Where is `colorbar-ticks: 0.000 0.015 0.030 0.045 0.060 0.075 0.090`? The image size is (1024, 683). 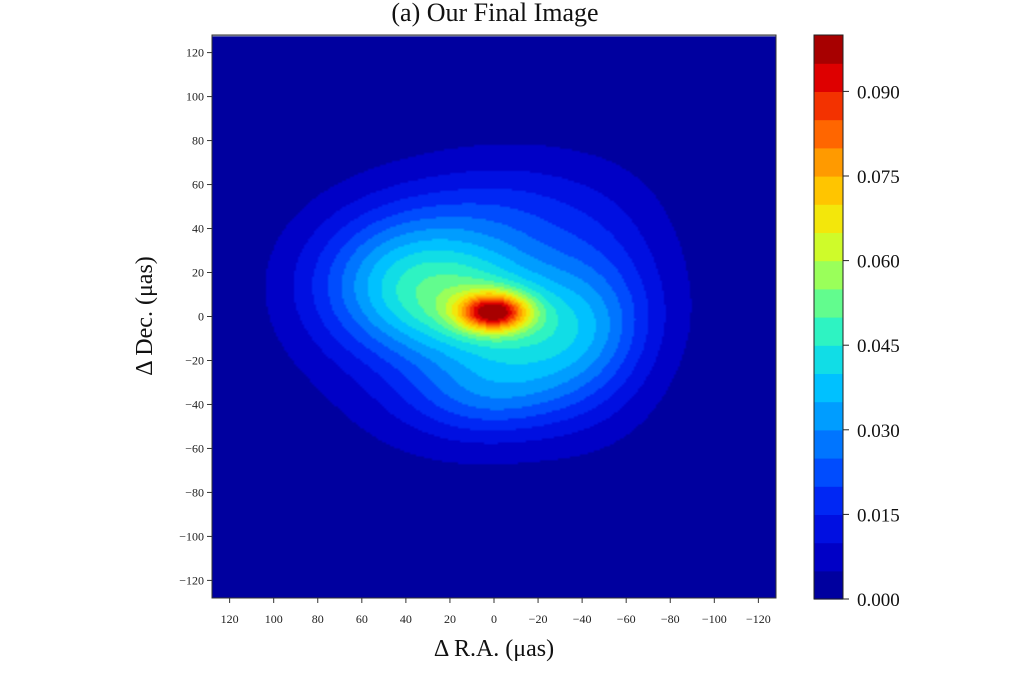
colorbar-ticks: 0.000 0.015 0.030 0.045 0.060 0.075 0.090 is located at coordinates (871, 346).